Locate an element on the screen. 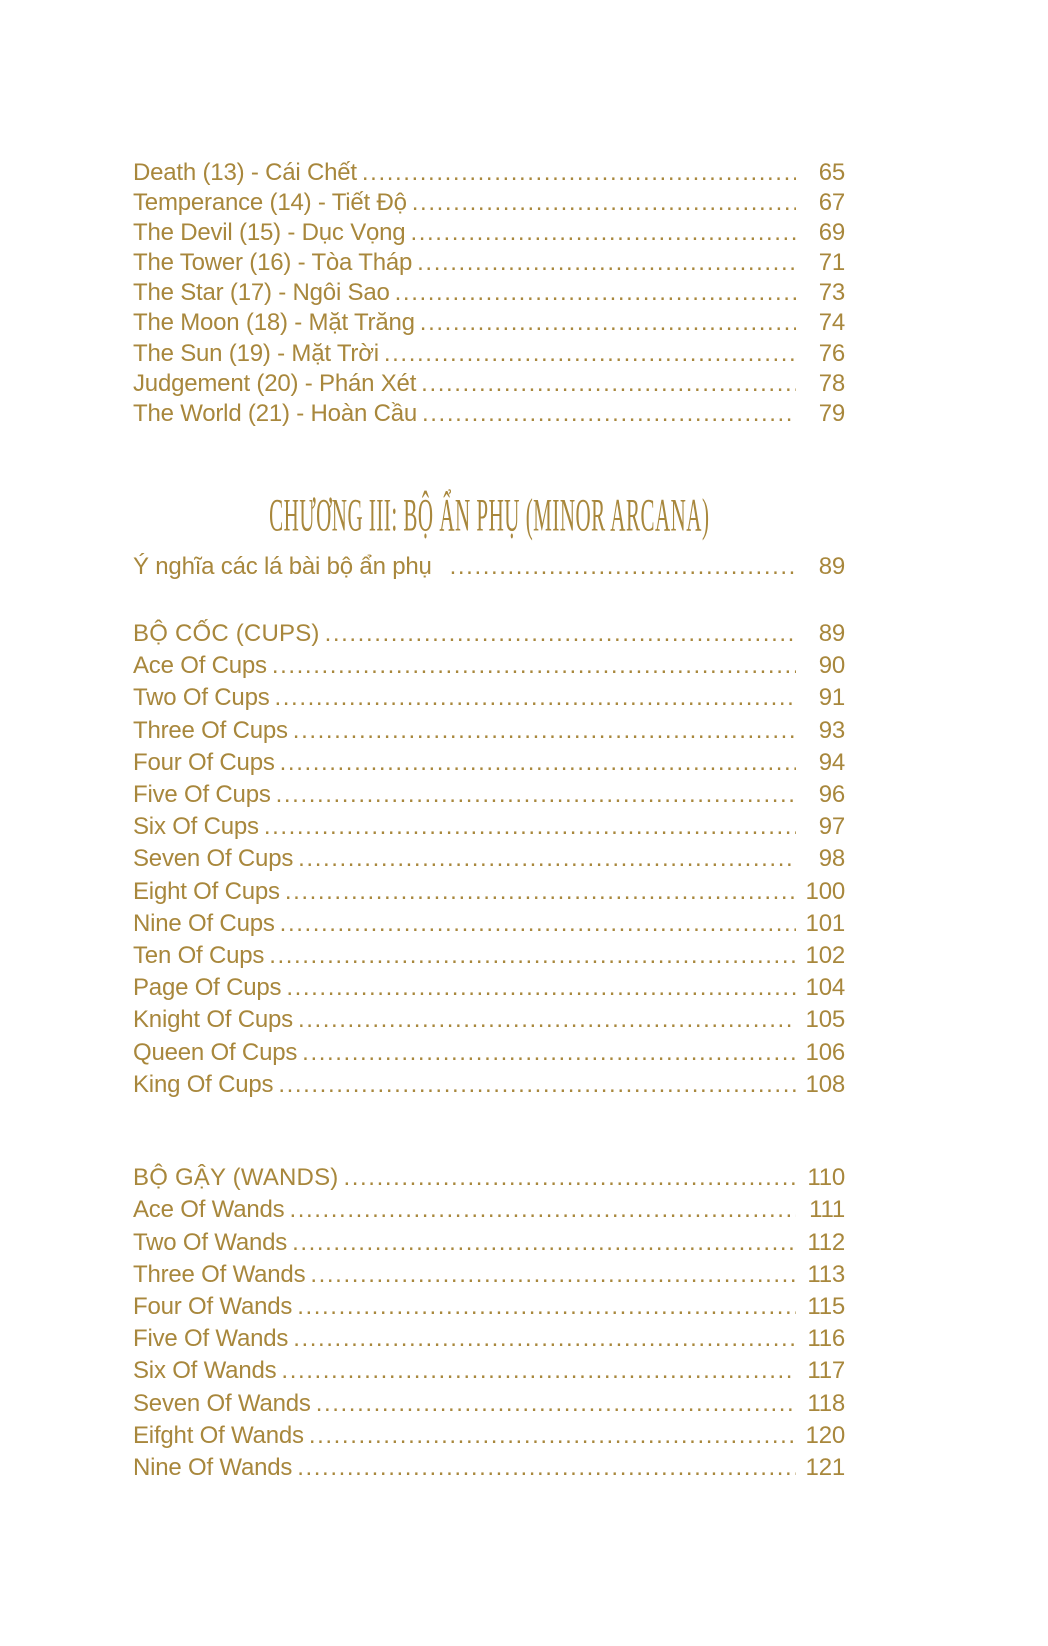 The width and height of the screenshot is (1048, 1646). toc-entry-page: 113 is located at coordinates (826, 1274).